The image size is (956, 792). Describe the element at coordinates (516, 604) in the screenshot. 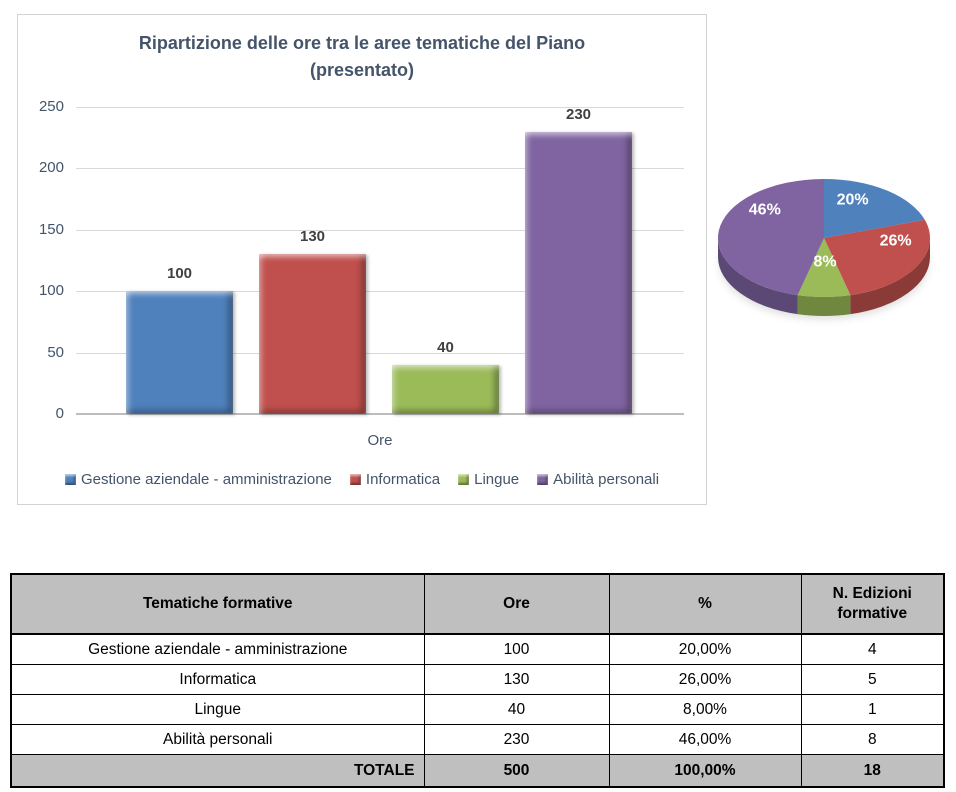

I see `table-header-cell: Ore` at that location.